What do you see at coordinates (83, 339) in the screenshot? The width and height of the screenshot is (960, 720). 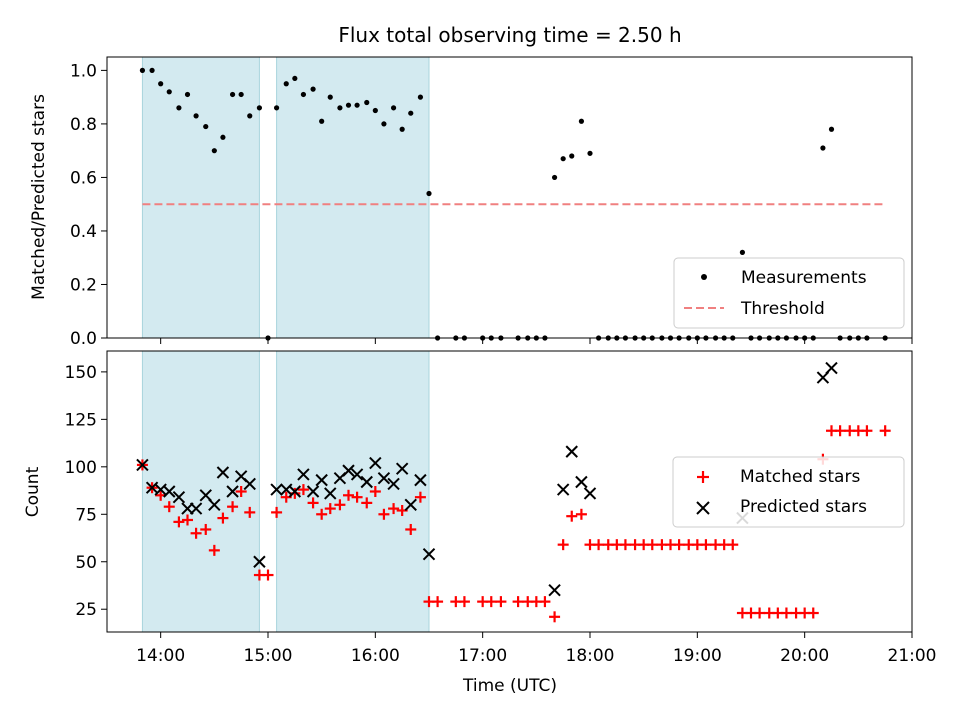 I see `top-y-tick-label: 0.0` at bounding box center [83, 339].